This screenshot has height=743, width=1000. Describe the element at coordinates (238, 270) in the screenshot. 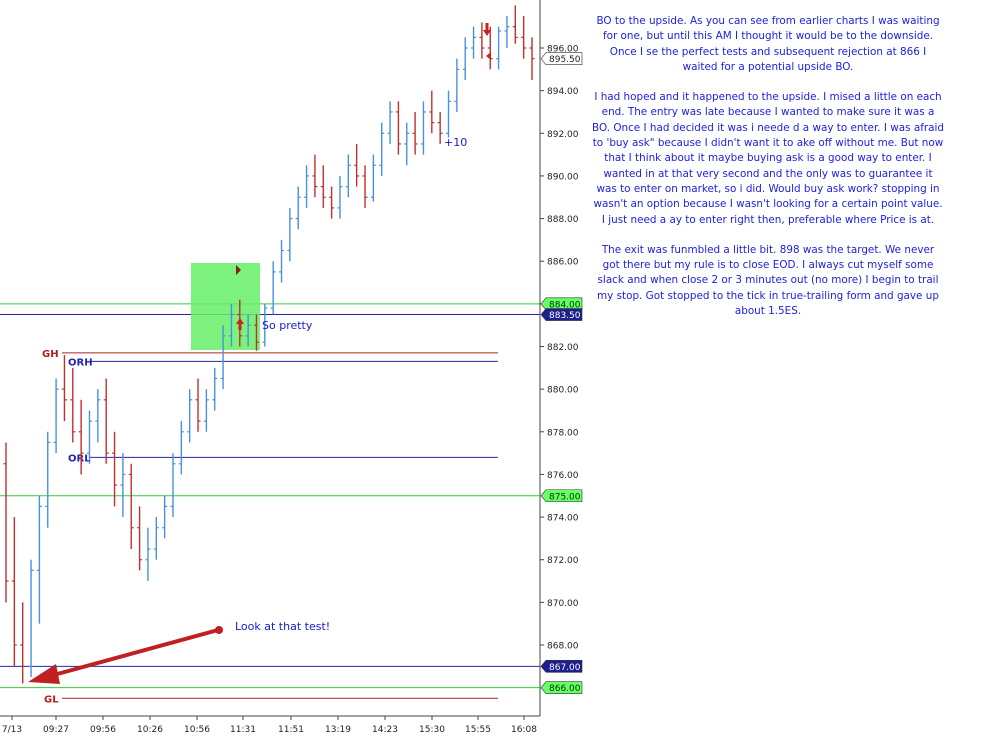

I see `entry-flag-icon` at that location.